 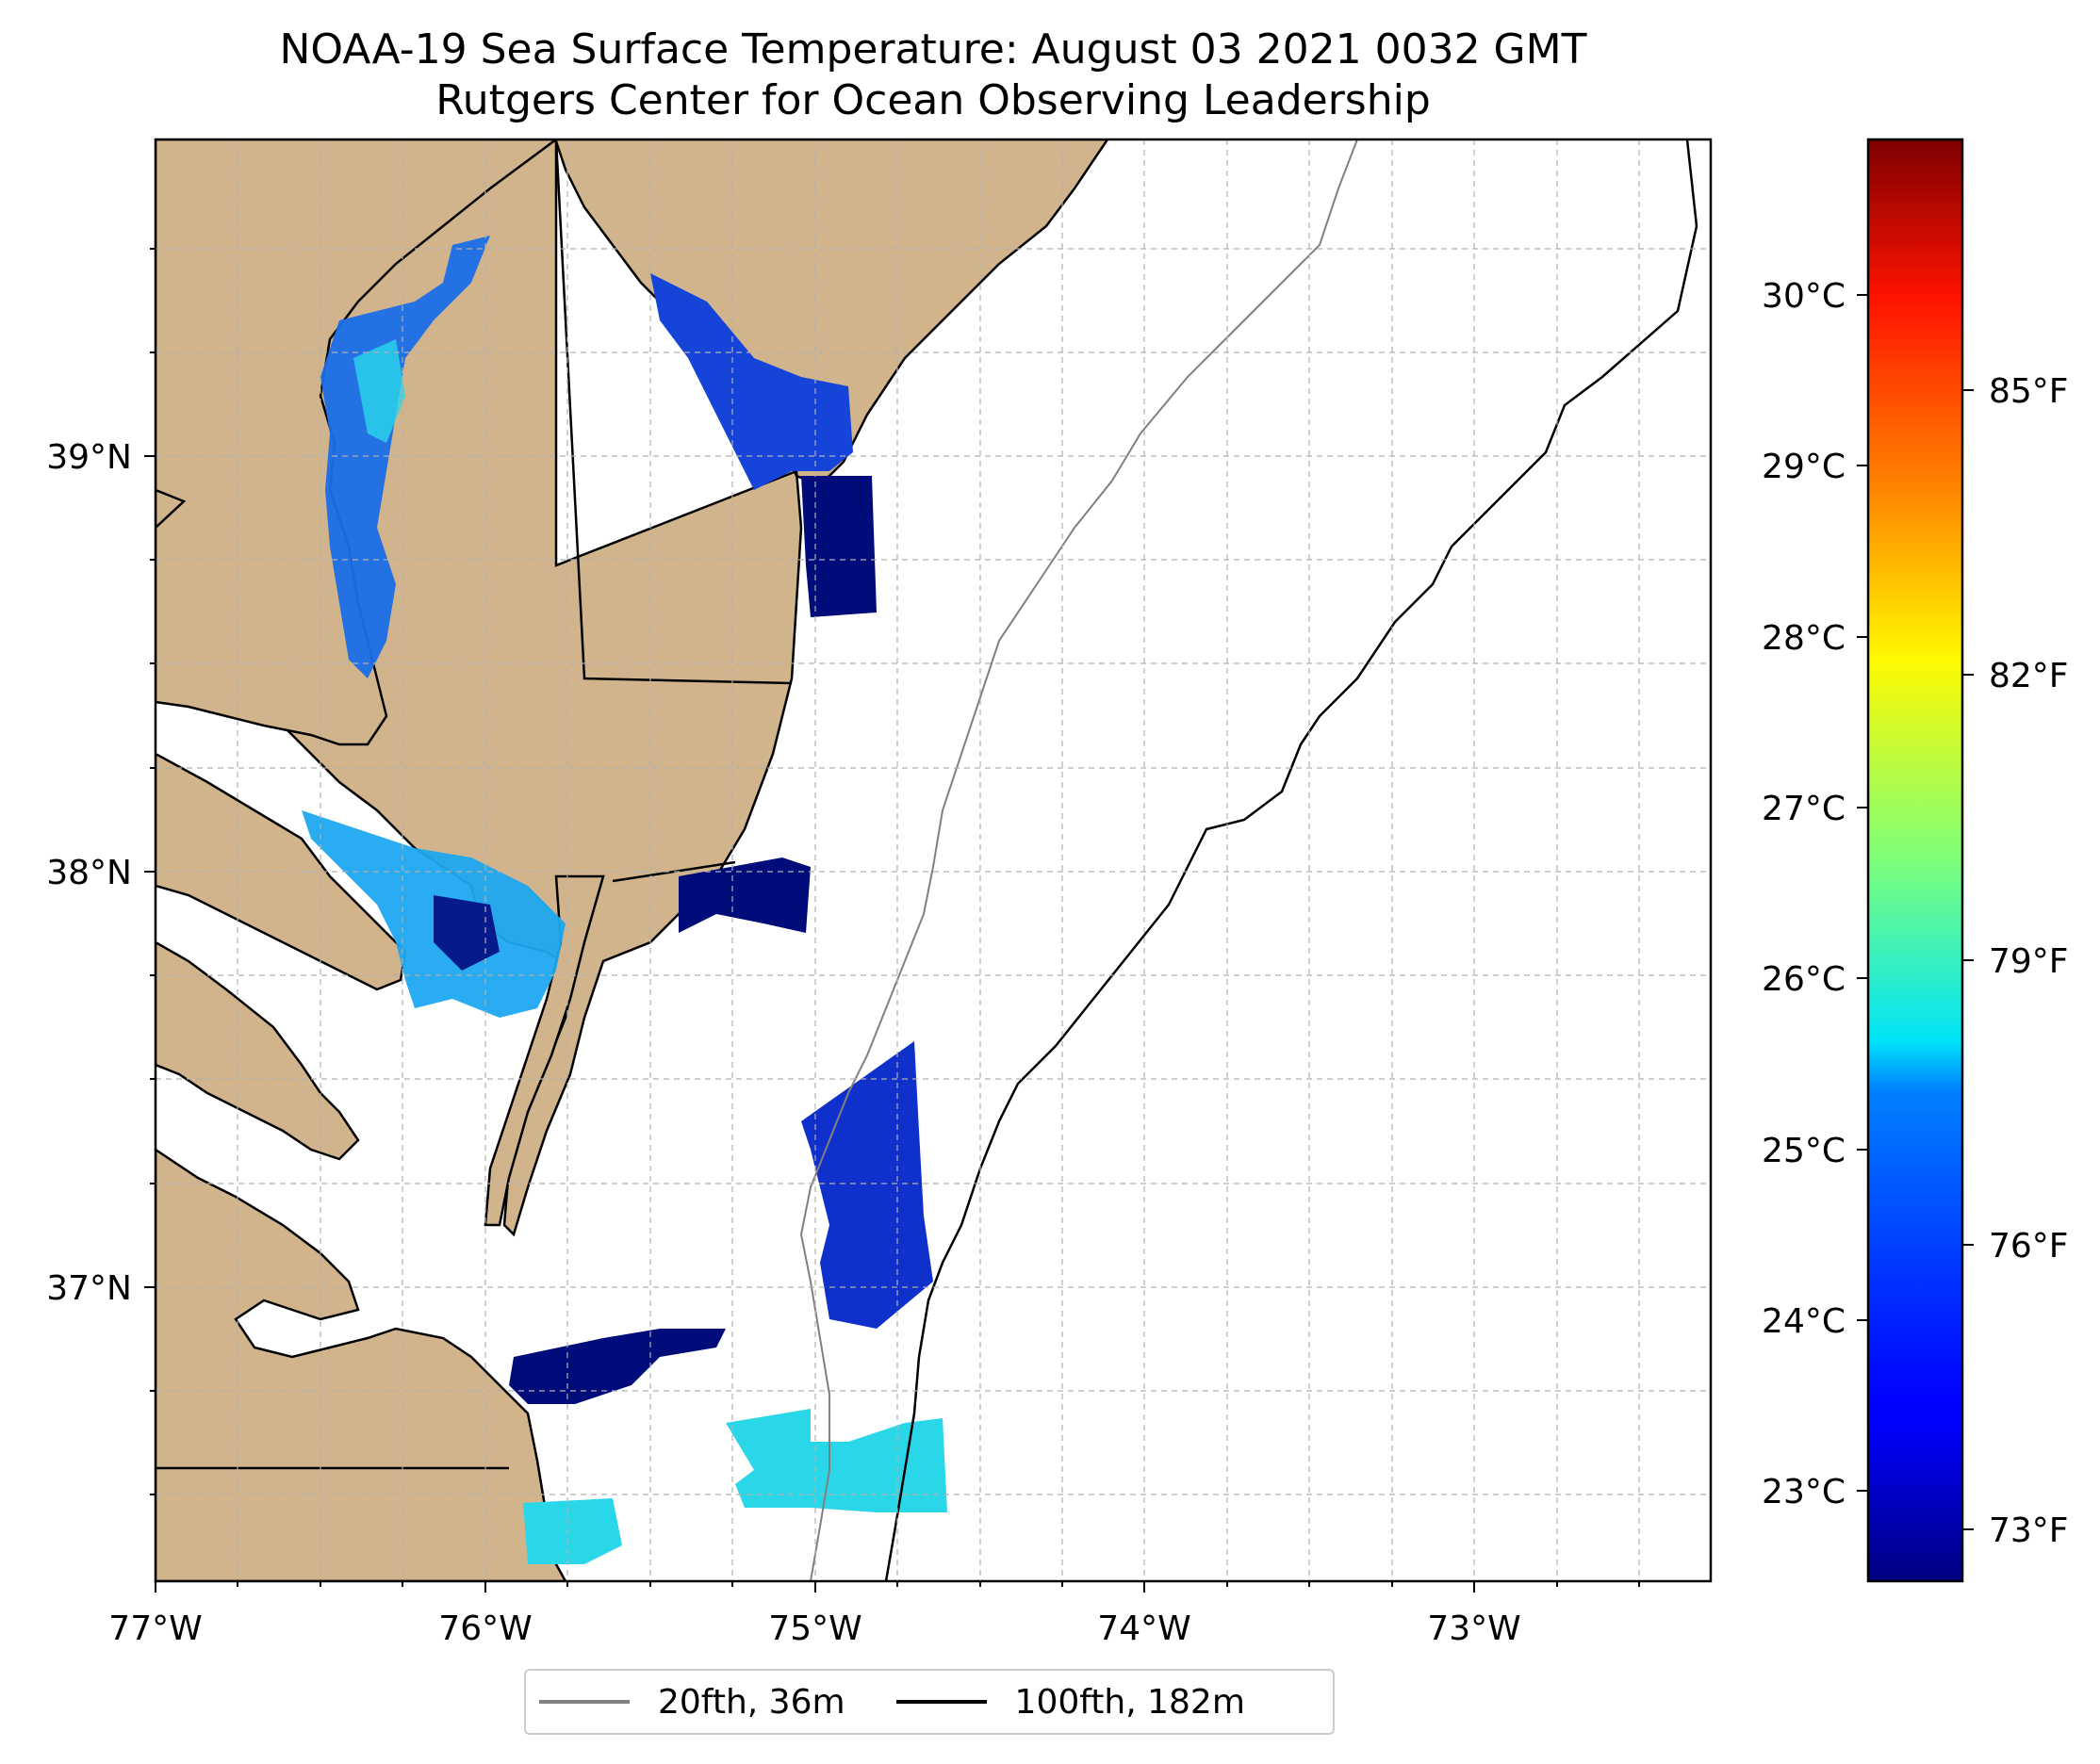 I want to click on lat-tick-label: 38°N, so click(x=89, y=873).